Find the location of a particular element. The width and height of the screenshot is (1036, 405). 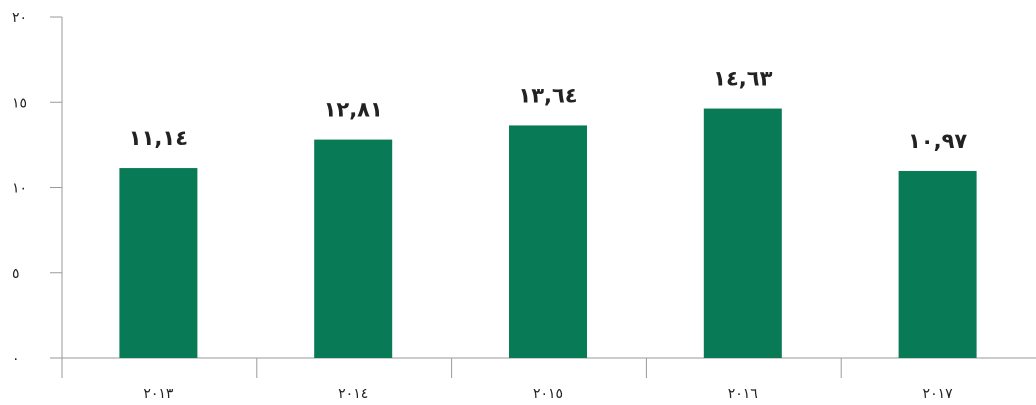

x-tick-label: ٢٠١٦ is located at coordinates (743, 394).